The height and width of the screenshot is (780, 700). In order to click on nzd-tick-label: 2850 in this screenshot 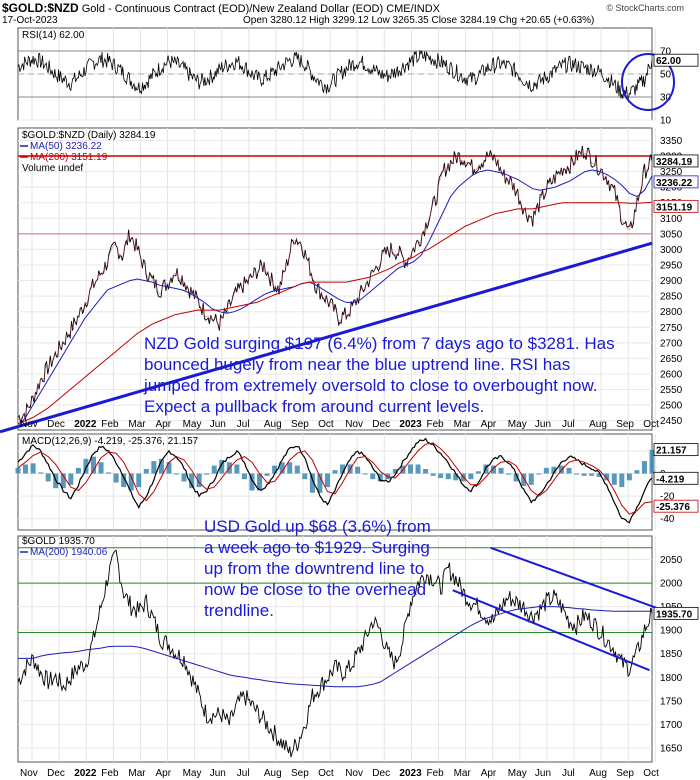, I will do `click(671, 297)`.